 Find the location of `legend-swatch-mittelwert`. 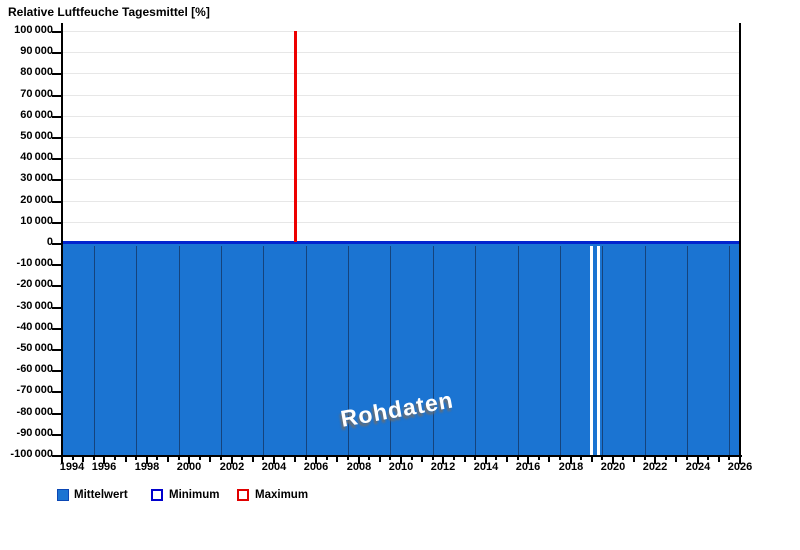

legend-swatch-mittelwert is located at coordinates (63, 495).